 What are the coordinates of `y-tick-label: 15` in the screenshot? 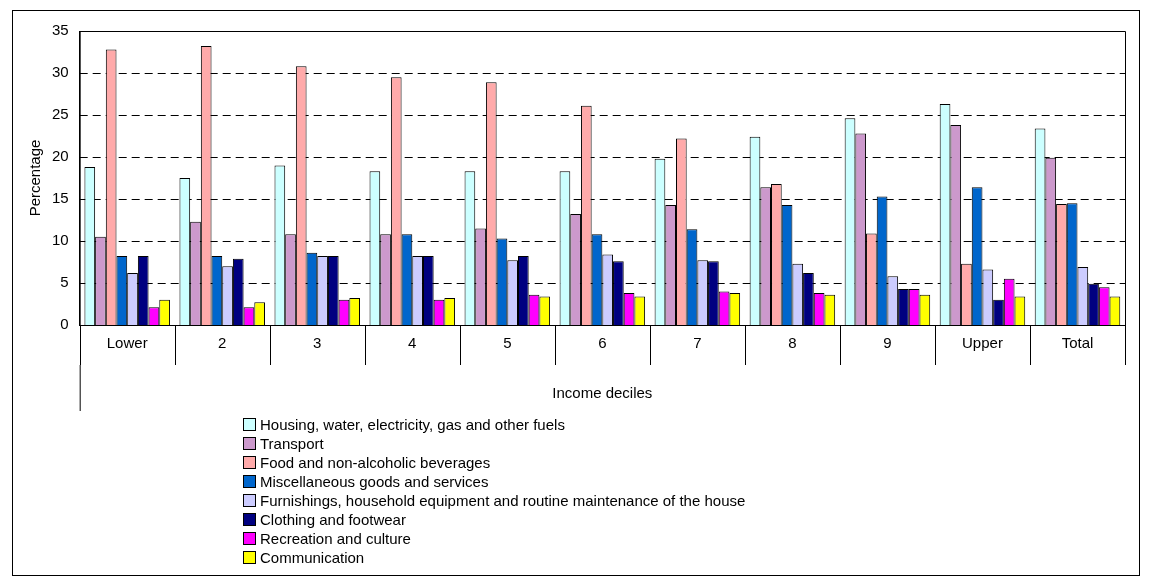 It's located at (60, 198).